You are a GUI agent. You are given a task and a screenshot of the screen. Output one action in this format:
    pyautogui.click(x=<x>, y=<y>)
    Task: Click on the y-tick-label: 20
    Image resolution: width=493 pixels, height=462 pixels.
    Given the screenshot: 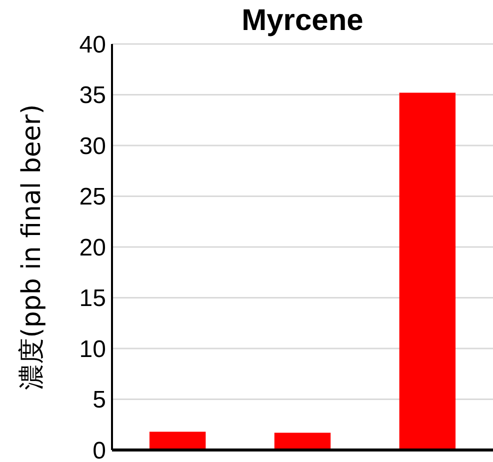 What is the action you would take?
    pyautogui.click(x=92, y=248)
    